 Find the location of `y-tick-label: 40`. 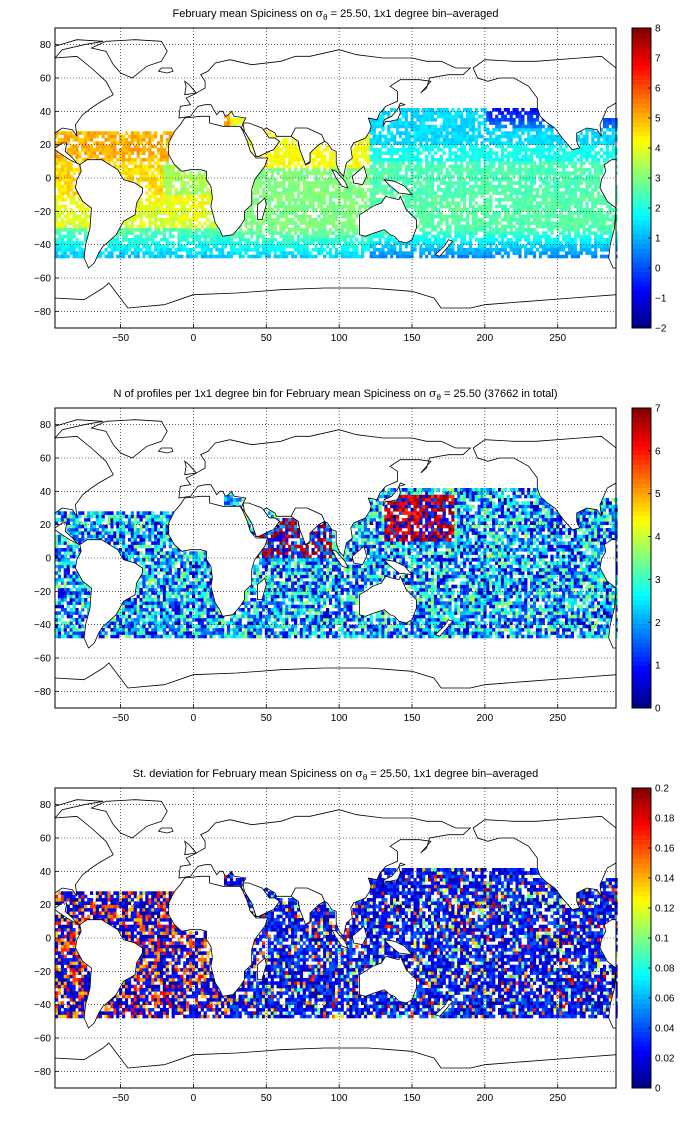

y-tick-label: 40 is located at coordinates (46, 112).